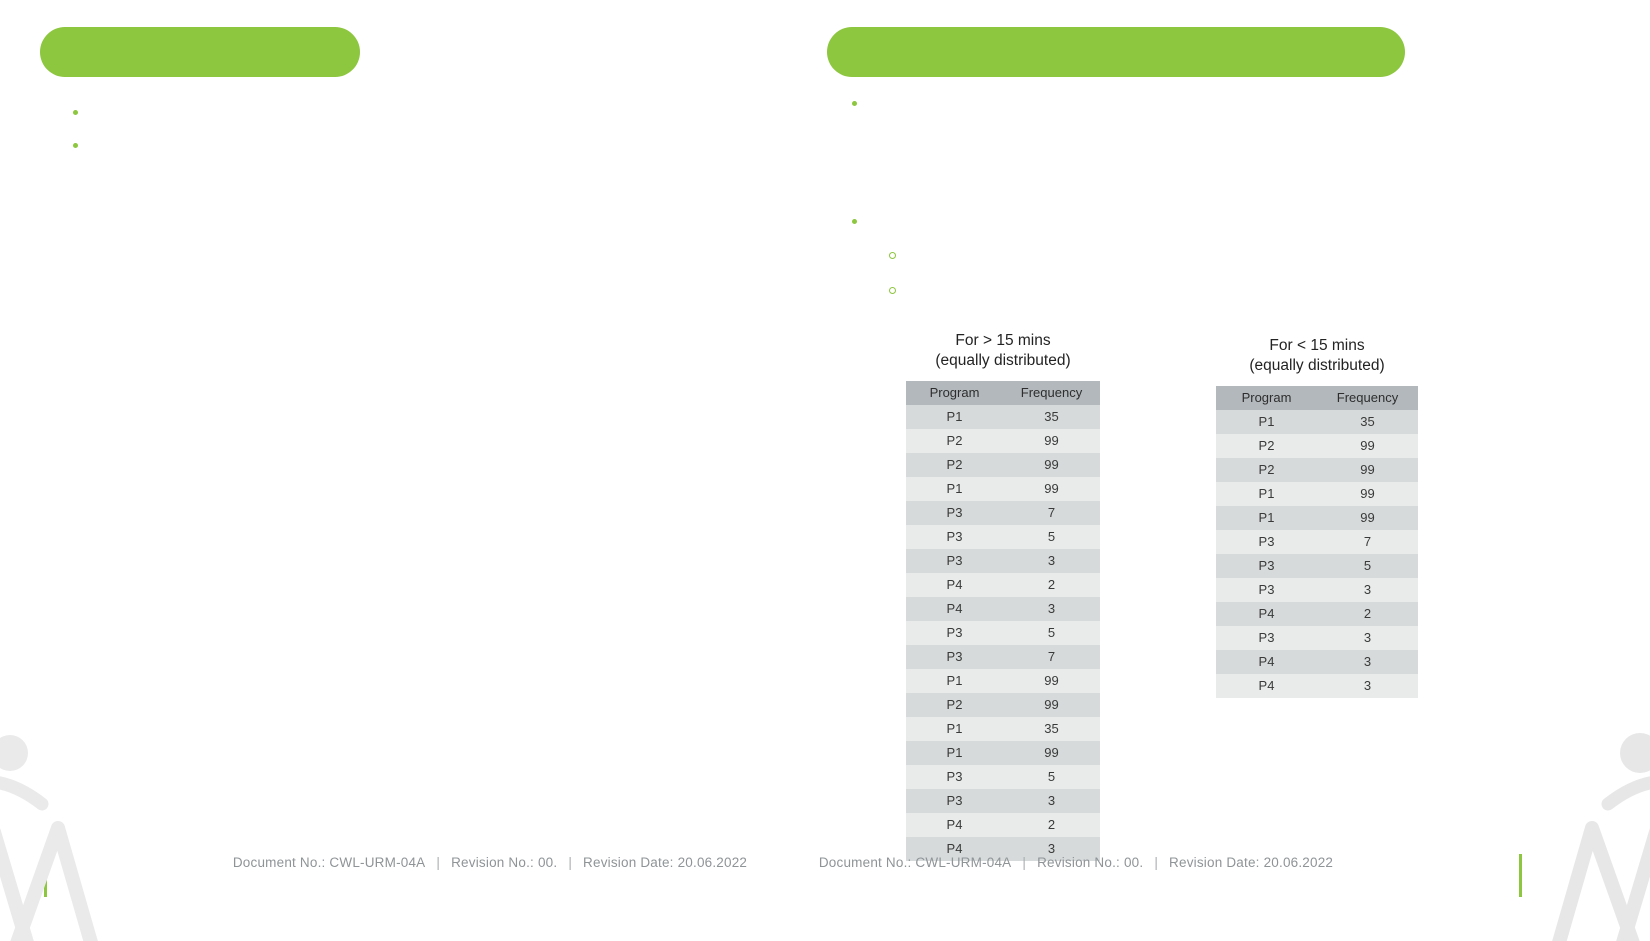 This screenshot has width=1650, height=941. I want to click on table-title: For > 15 mins (equally distributed), so click(1003, 351).